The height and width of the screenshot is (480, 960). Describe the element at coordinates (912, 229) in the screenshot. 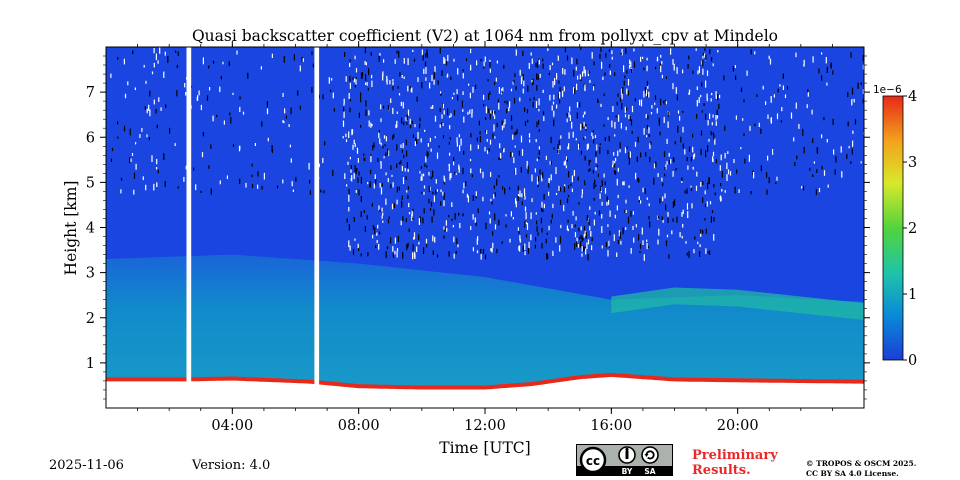

I see `colorbar-tick-label: 2` at that location.